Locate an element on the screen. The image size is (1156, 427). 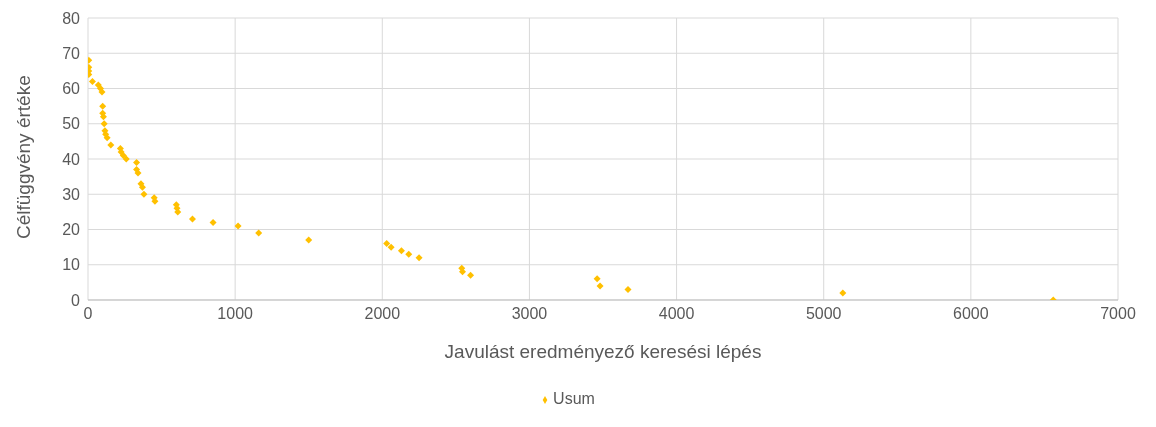
y-tick-label: 60 is located at coordinates (71, 89).